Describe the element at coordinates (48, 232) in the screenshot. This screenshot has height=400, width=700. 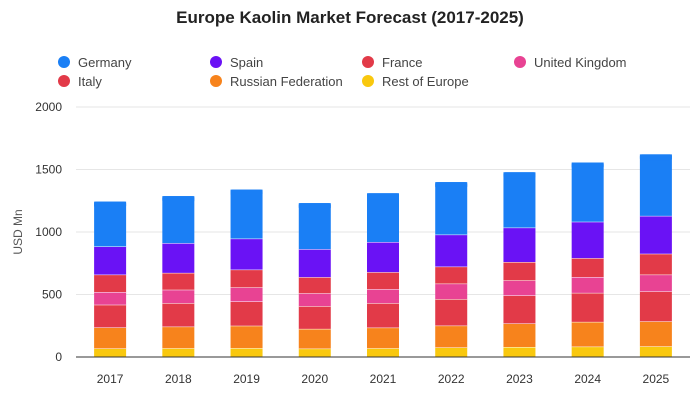
I see `y-tick-label: 1000` at that location.